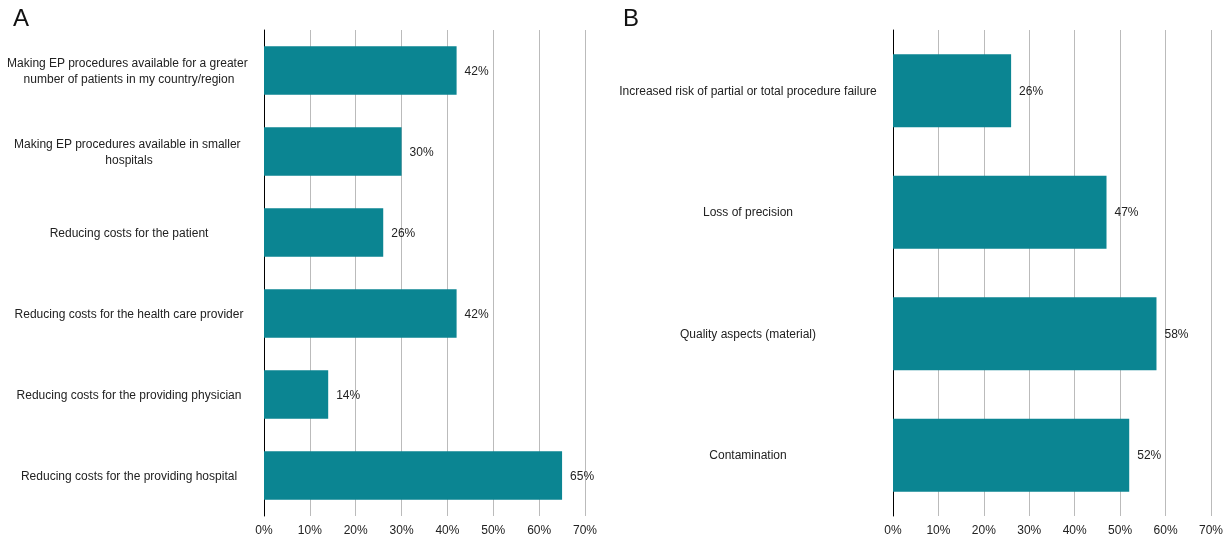 The width and height of the screenshot is (1226, 536). I want to click on text: A, so click(21, 17).